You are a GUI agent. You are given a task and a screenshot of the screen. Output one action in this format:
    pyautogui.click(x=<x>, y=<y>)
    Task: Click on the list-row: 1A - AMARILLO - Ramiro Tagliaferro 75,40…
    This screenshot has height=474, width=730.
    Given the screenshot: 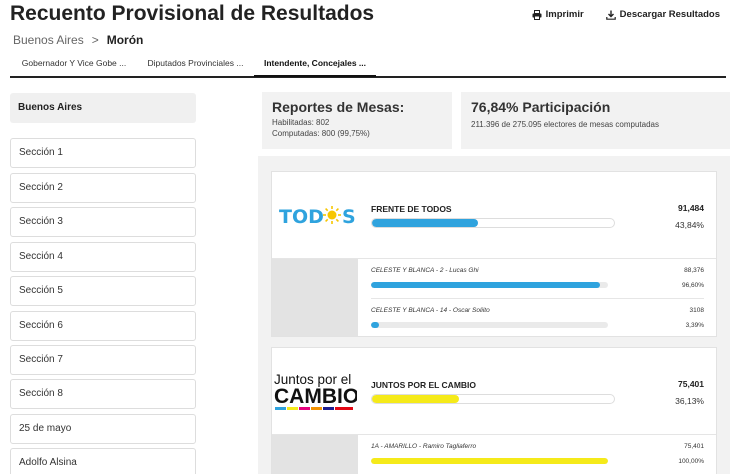 What is the action you would take?
    pyautogui.click(x=537, y=454)
    